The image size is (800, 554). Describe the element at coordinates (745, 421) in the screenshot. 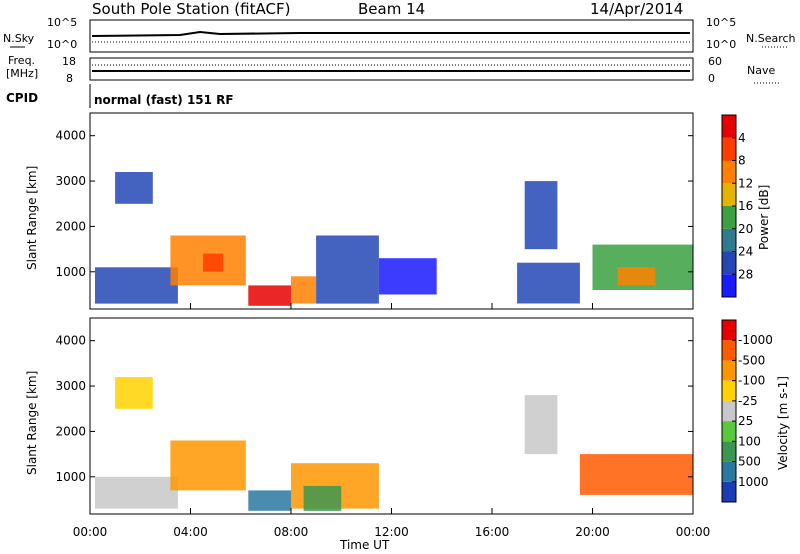

I see `velocity-colorbar-tick-label-3: 25` at that location.